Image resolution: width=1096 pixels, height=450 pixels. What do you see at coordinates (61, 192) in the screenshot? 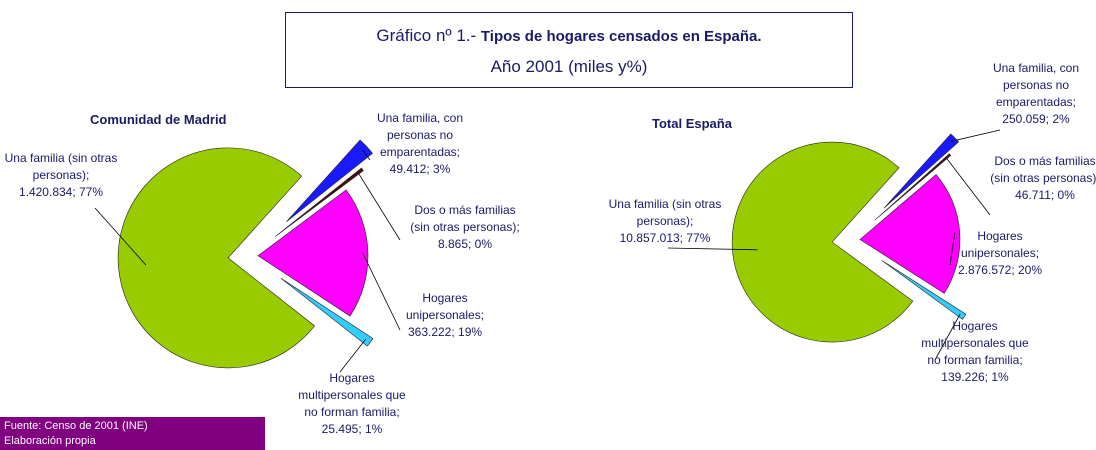
I see `value-label: 1.420.834; 77%` at bounding box center [61, 192].